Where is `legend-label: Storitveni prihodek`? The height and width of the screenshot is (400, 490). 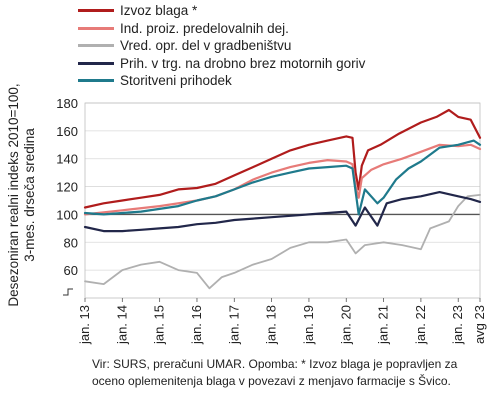
legend-label: Storitveni prihodek is located at coordinates (176, 81).